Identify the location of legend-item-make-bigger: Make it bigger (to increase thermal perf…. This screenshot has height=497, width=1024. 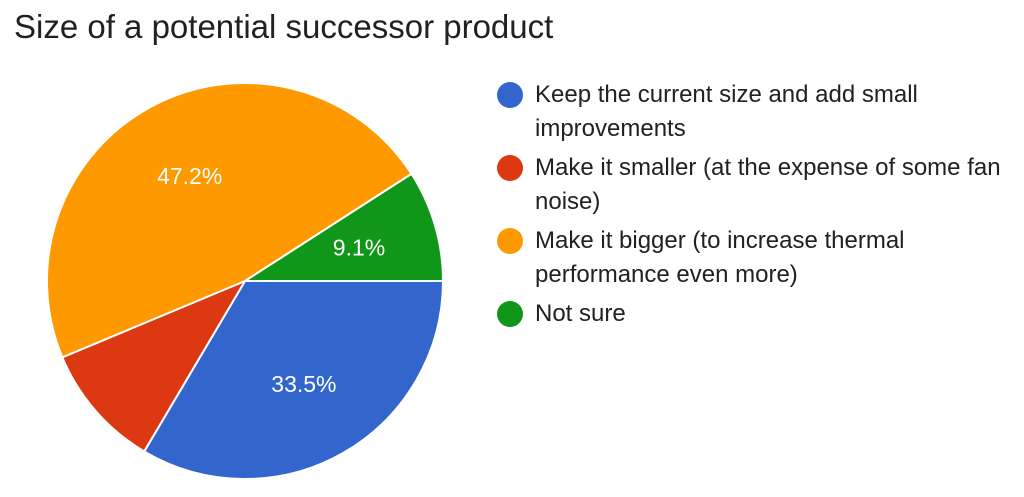
(757, 258).